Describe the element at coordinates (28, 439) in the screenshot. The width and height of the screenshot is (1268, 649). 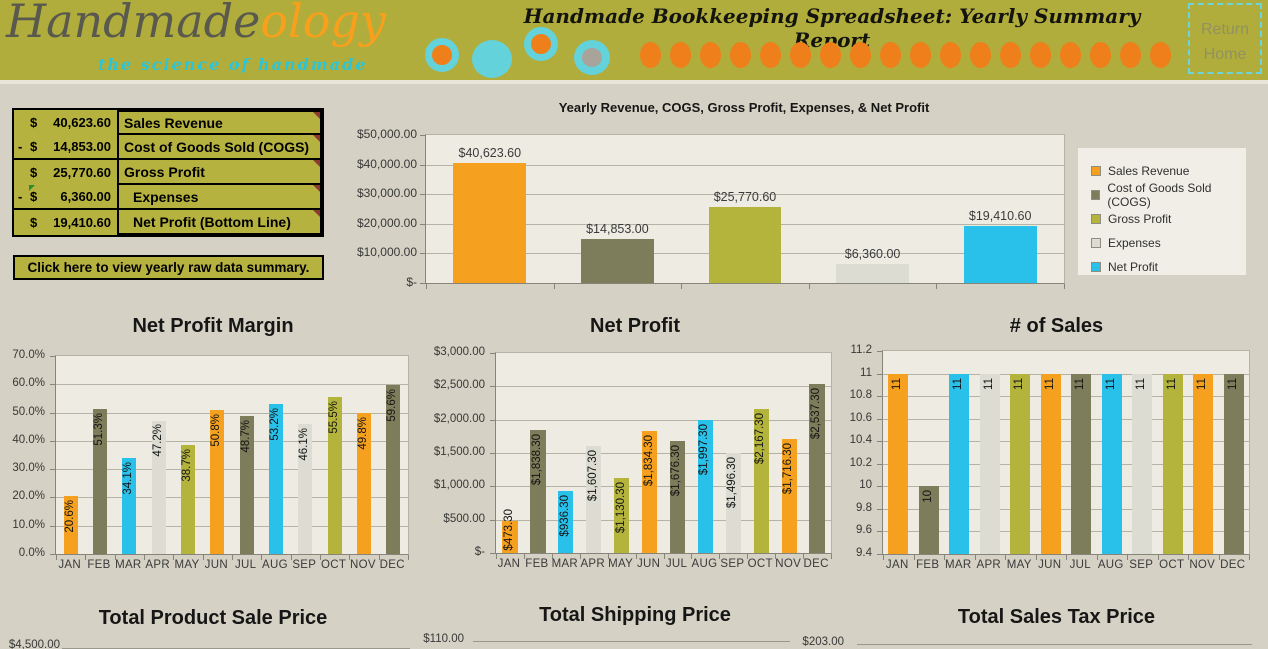
I see `y-axis-label: 40.0%` at that location.